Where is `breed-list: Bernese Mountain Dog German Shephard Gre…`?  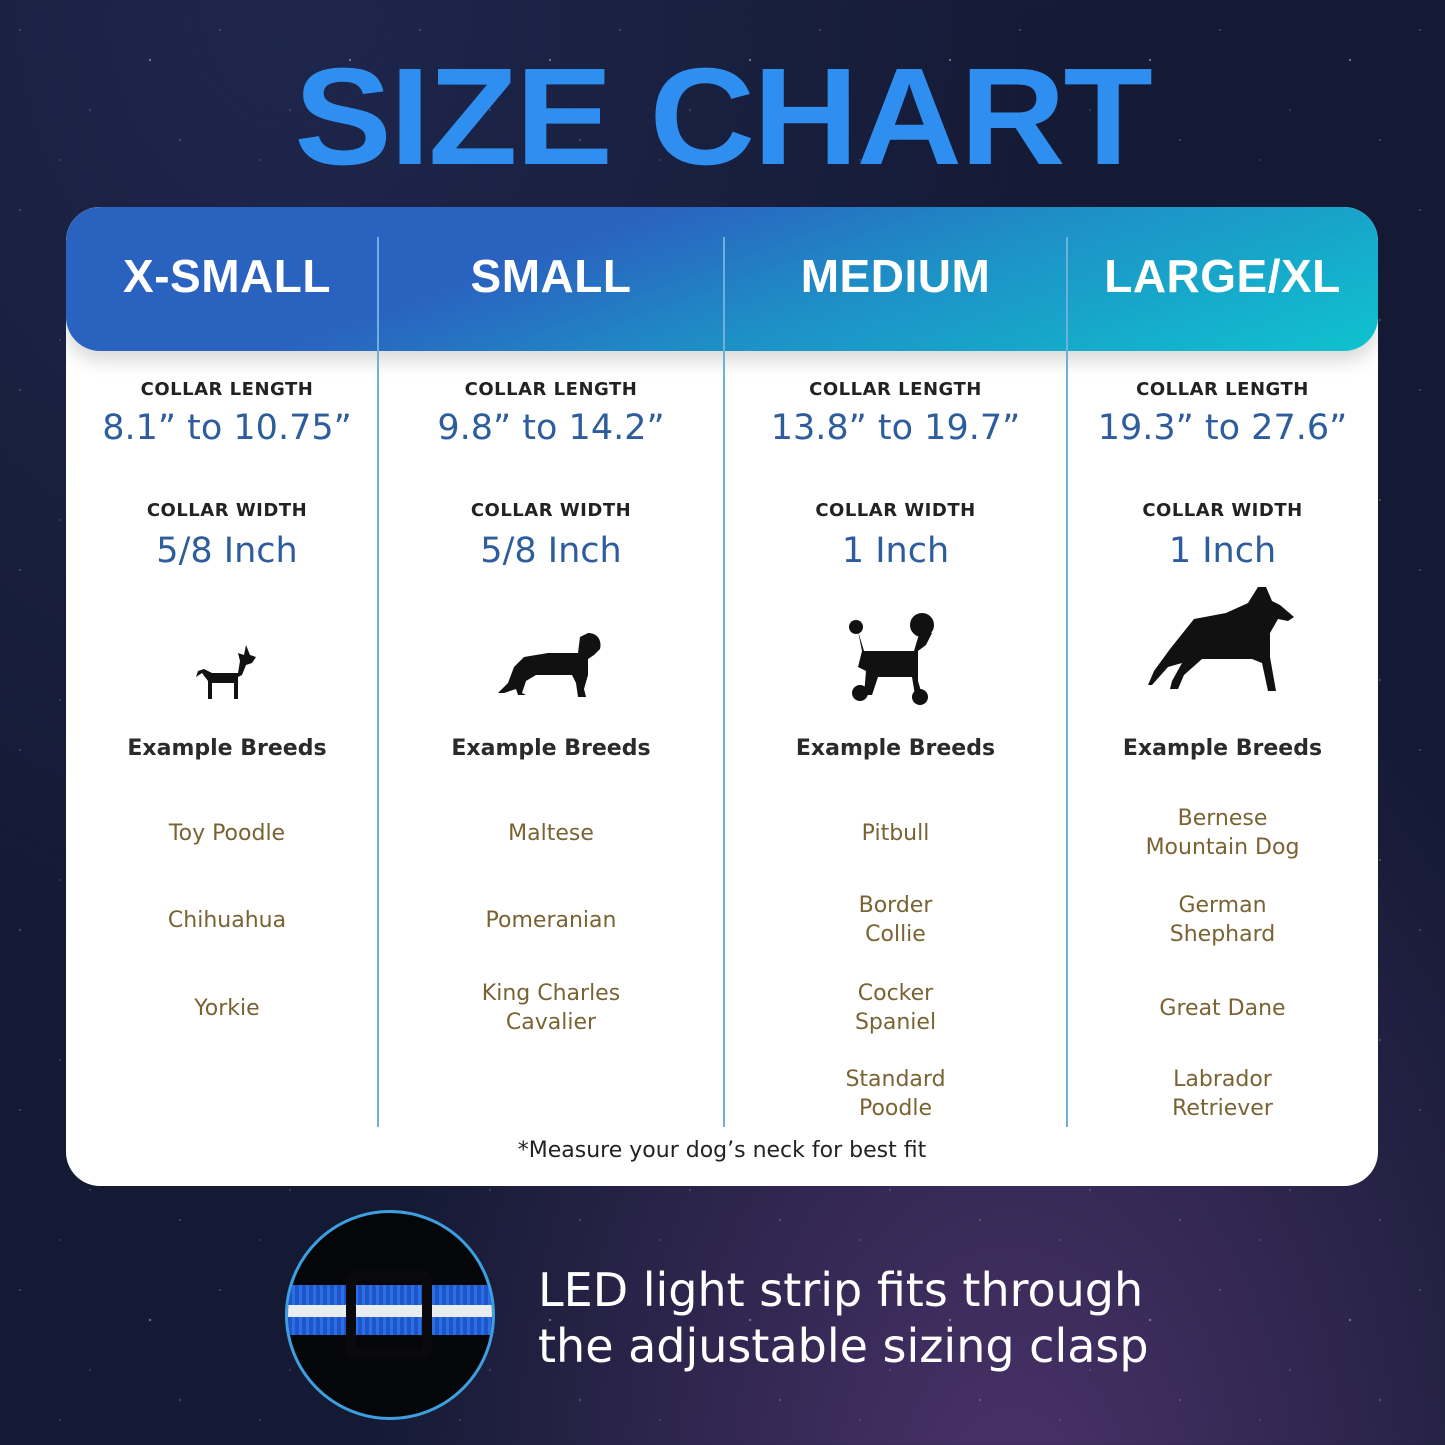
breed-list: Bernese Mountain Dog German Shephard Gre… is located at coordinates (1222, 963).